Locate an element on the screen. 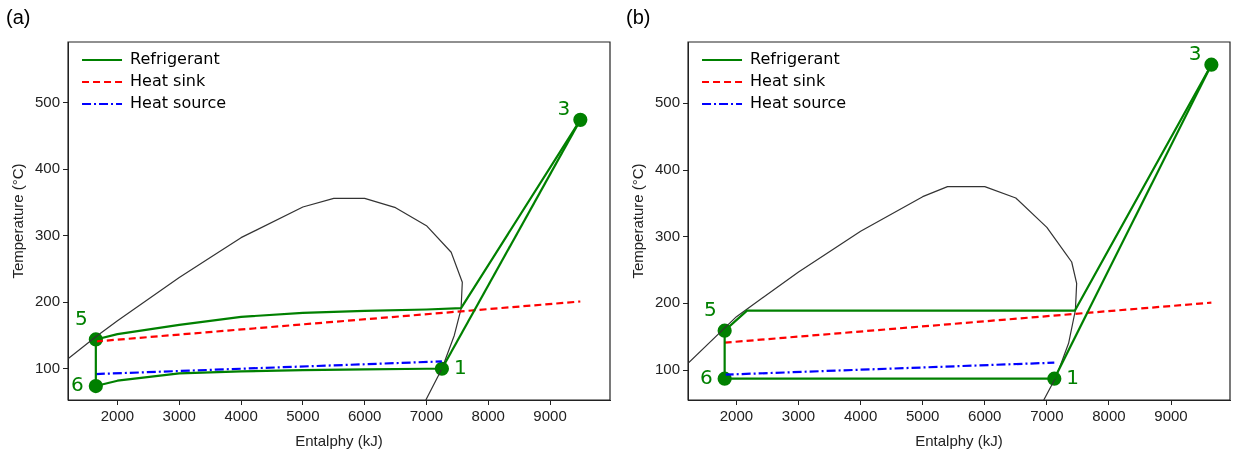 The height and width of the screenshot is (459, 1241). chart-title: (a) is located at coordinates (18, 16).